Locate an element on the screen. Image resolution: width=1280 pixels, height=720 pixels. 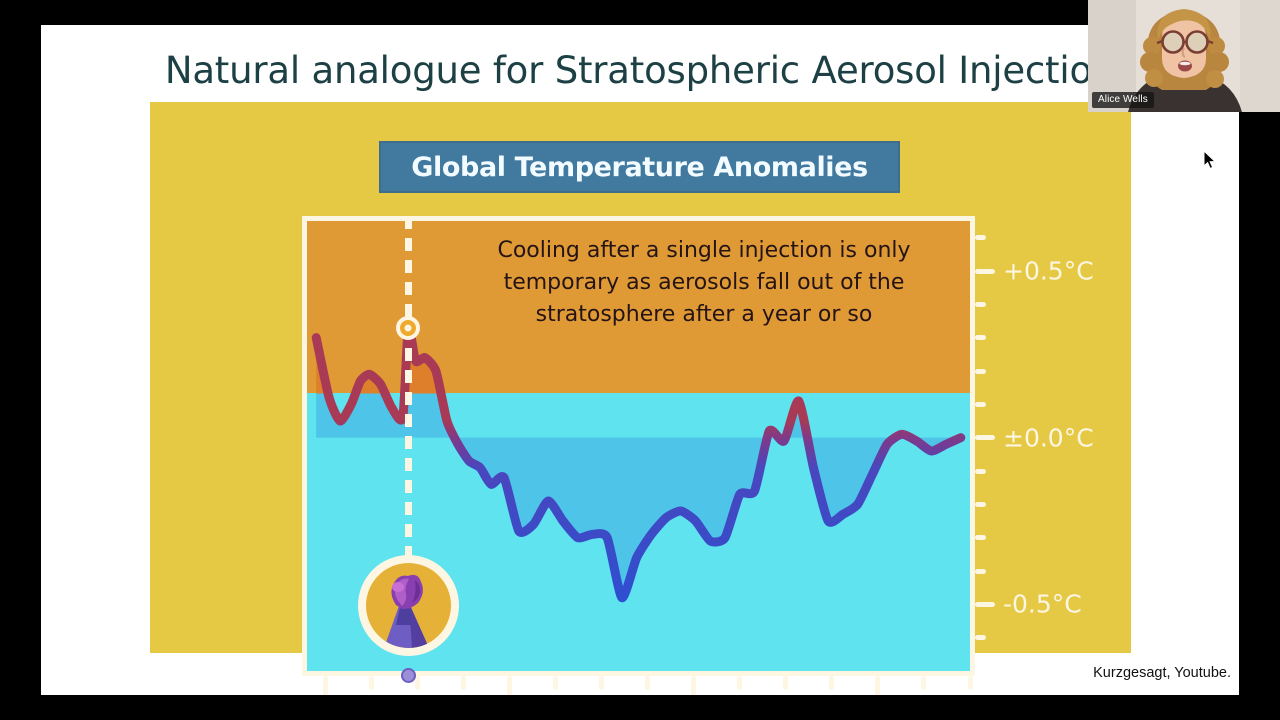
eruption-point-icon is located at coordinates (408, 327).